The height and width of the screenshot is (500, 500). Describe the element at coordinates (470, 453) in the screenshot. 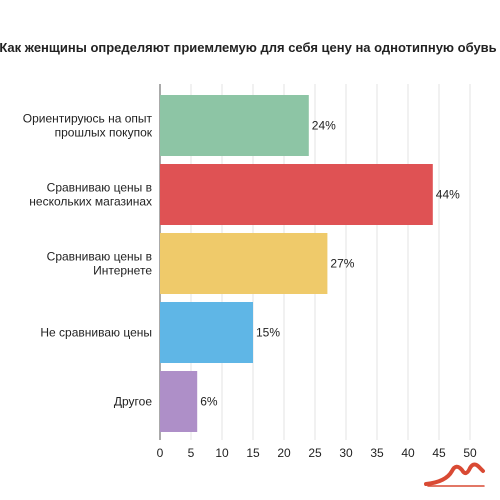

I see `x-tick-label: 50` at that location.